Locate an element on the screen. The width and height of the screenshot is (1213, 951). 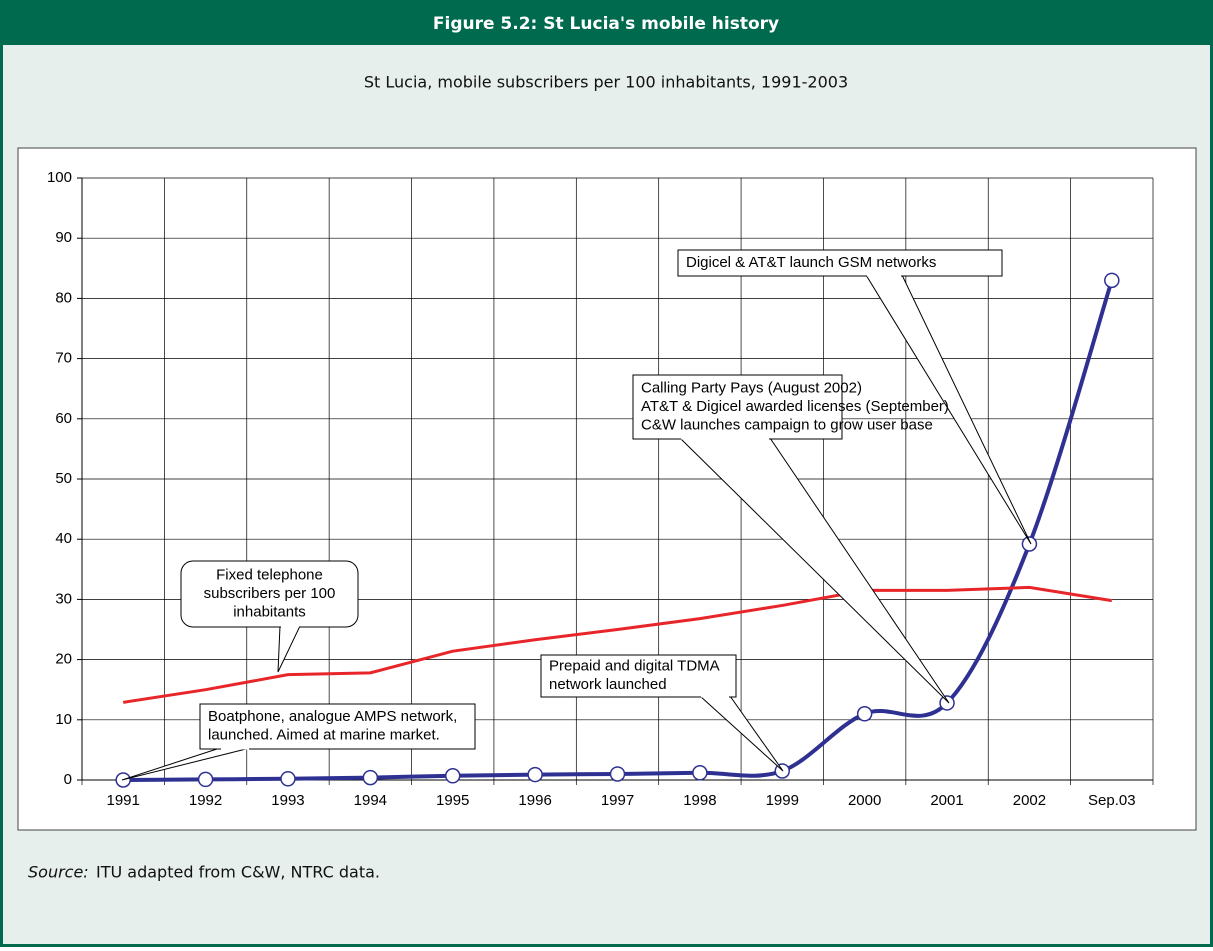
x-tick-label: 1995 is located at coordinates (452, 800).